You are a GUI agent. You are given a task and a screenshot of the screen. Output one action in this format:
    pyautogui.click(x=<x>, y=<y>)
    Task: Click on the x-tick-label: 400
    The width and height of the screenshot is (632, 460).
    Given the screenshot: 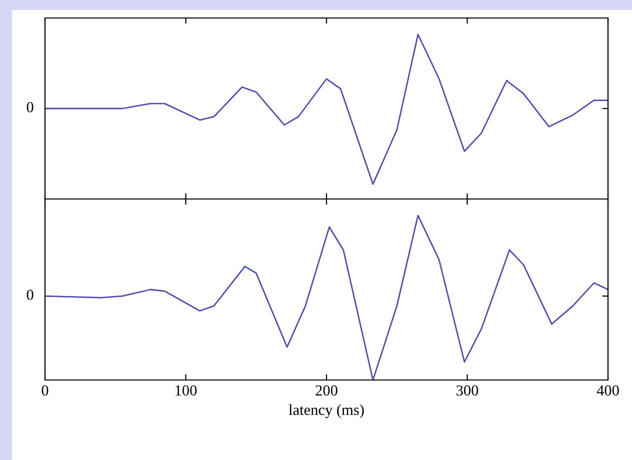 What is the action you would take?
    pyautogui.click(x=607, y=390)
    